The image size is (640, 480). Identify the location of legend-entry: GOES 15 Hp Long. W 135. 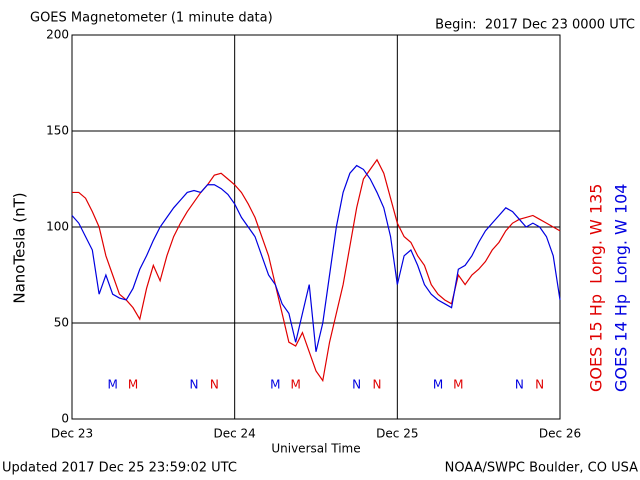
(596, 288).